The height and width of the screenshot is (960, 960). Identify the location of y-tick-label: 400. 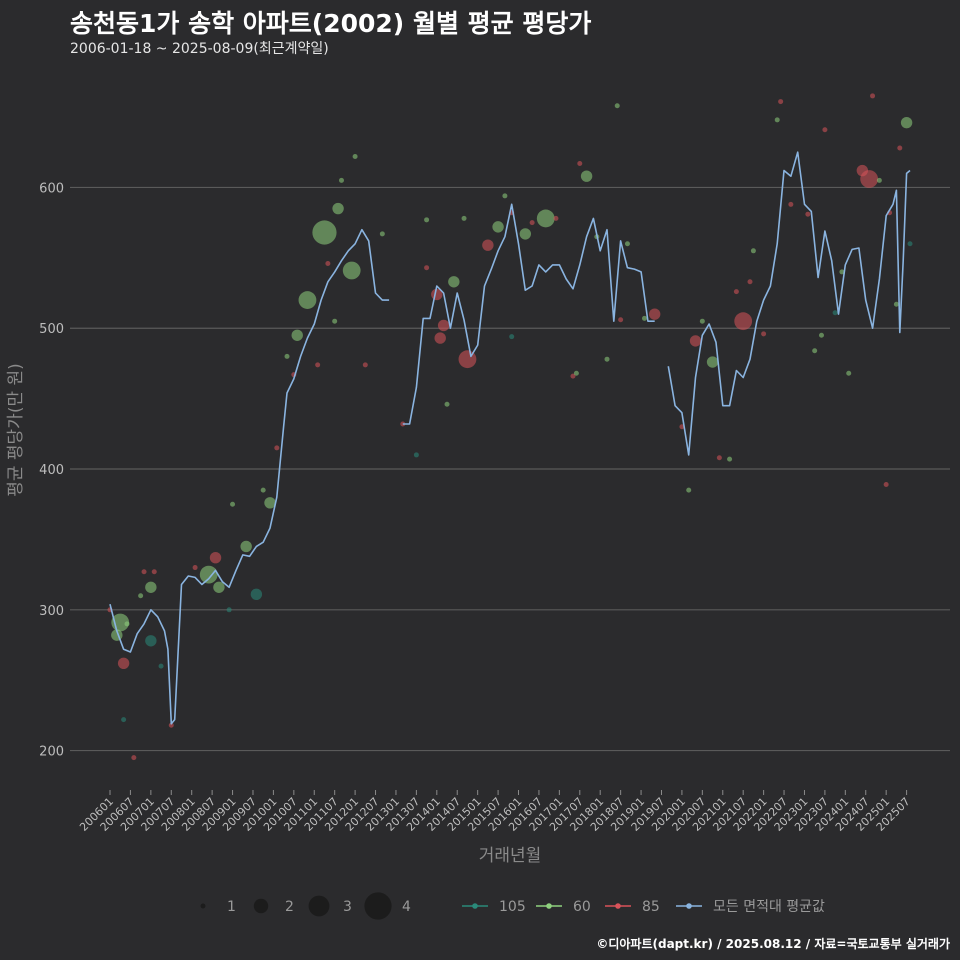
(51, 470).